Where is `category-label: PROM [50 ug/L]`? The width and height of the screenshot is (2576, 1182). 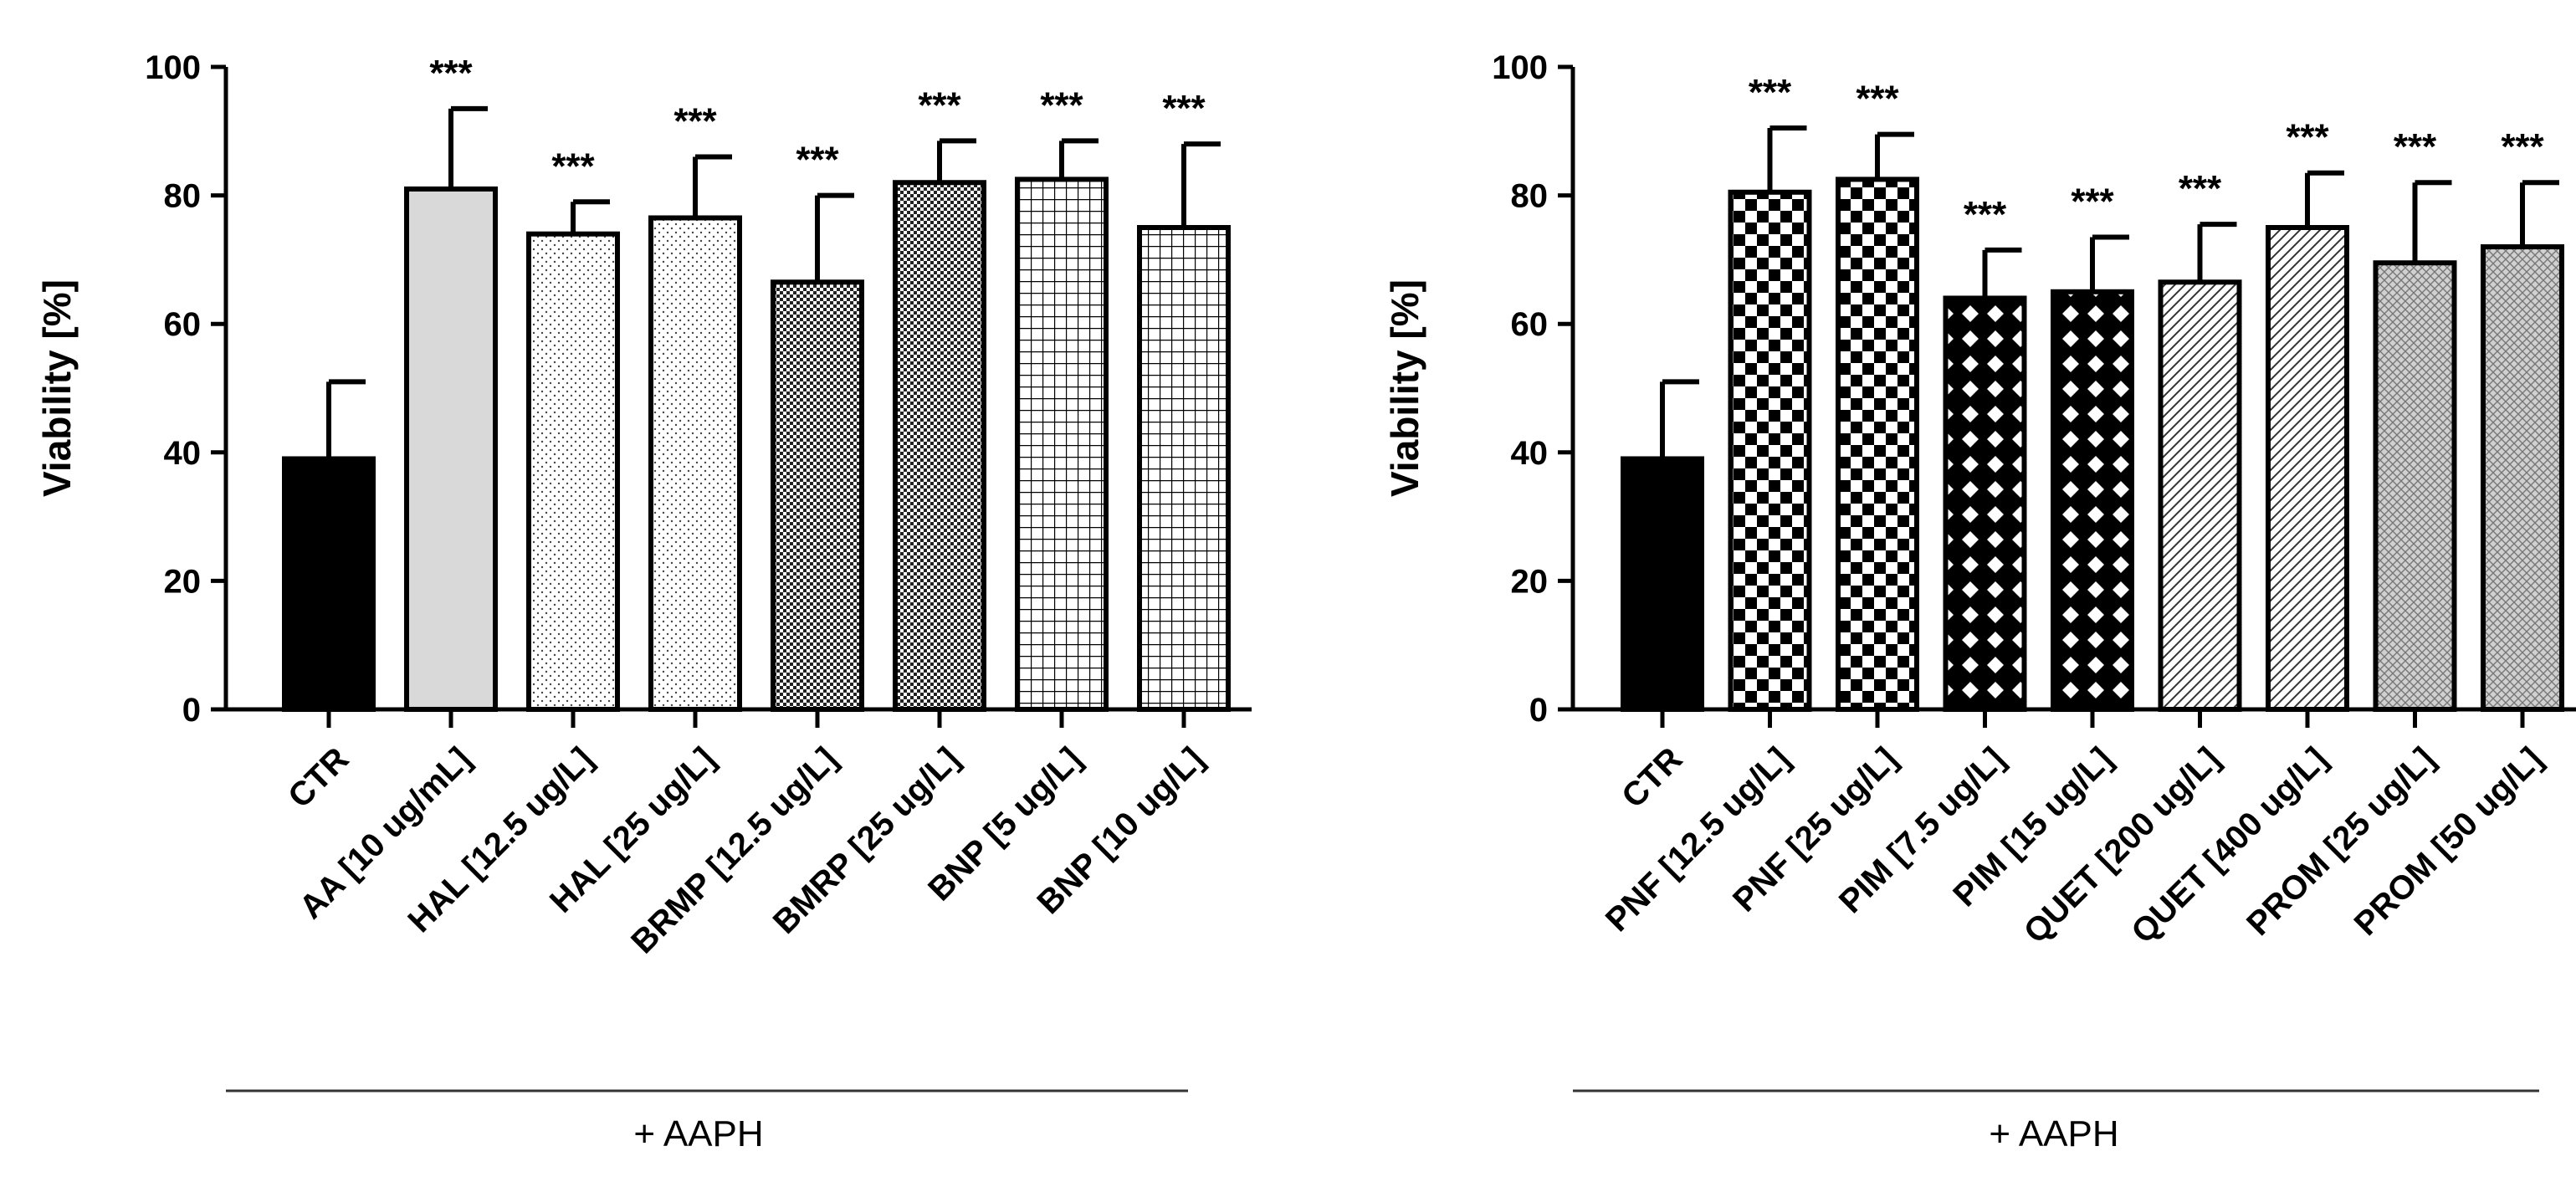
category-label: PROM [50 ug/L] is located at coordinates (2449, 841).